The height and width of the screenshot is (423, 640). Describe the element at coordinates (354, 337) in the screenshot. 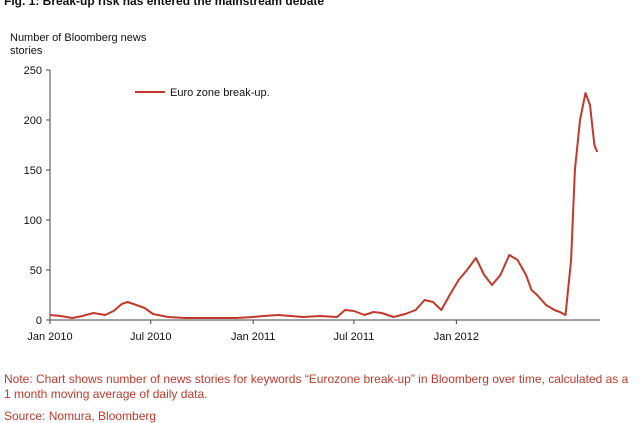

I see `x-tick-label: Jul 2011` at that location.